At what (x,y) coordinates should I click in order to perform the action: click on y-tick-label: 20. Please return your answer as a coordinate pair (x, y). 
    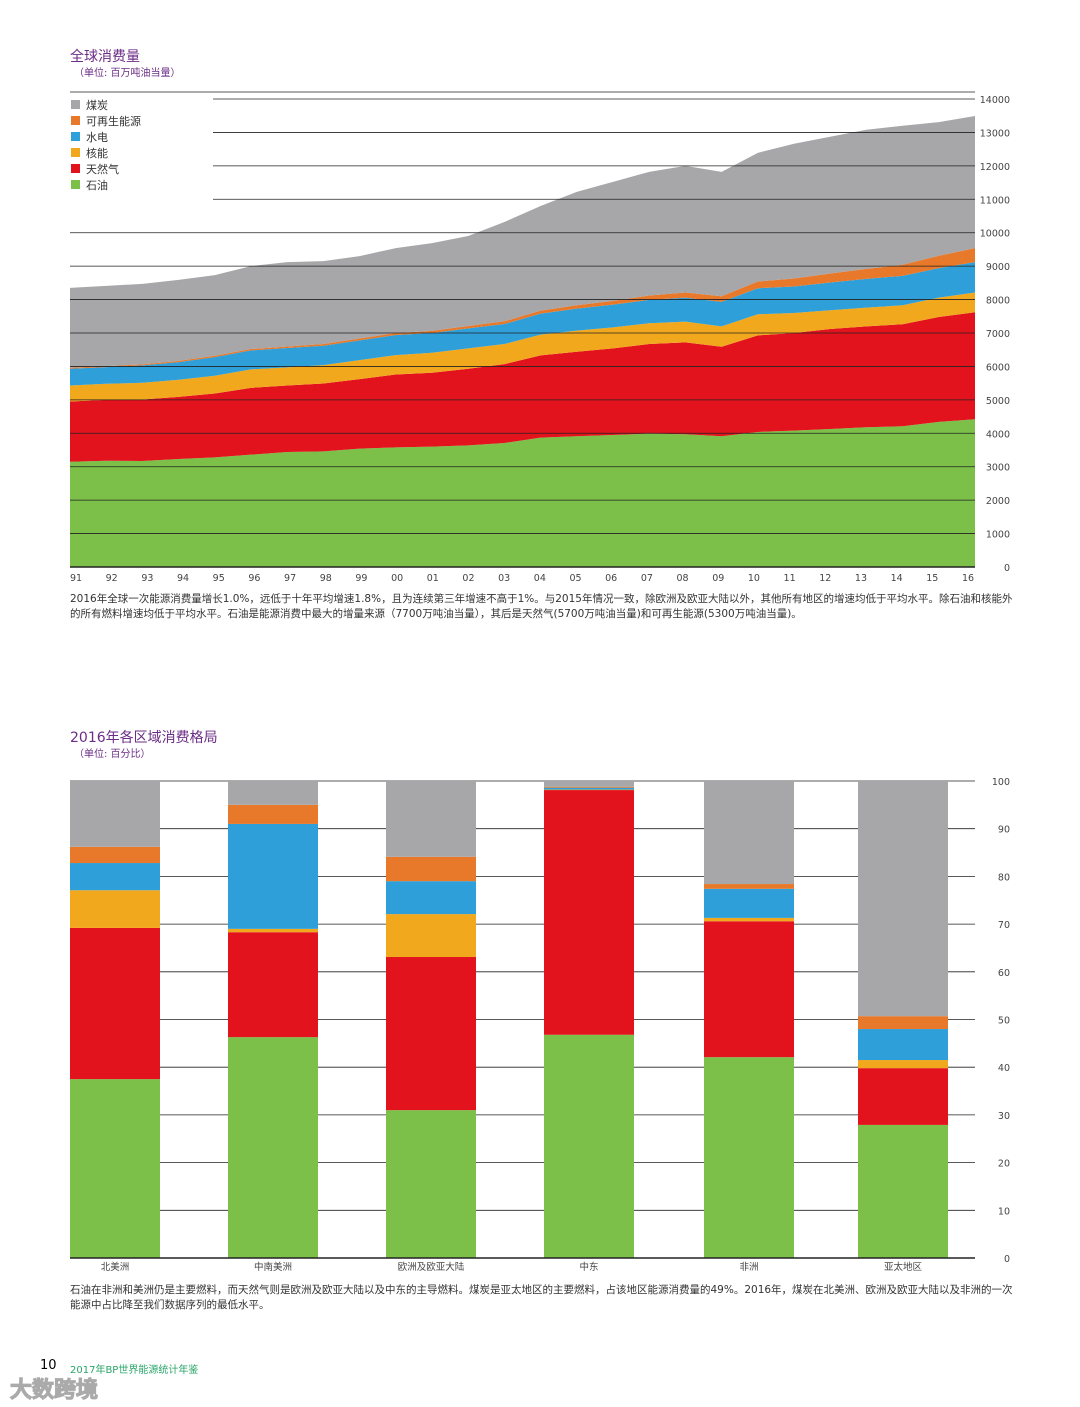
    Looking at the image, I should click on (1004, 1164).